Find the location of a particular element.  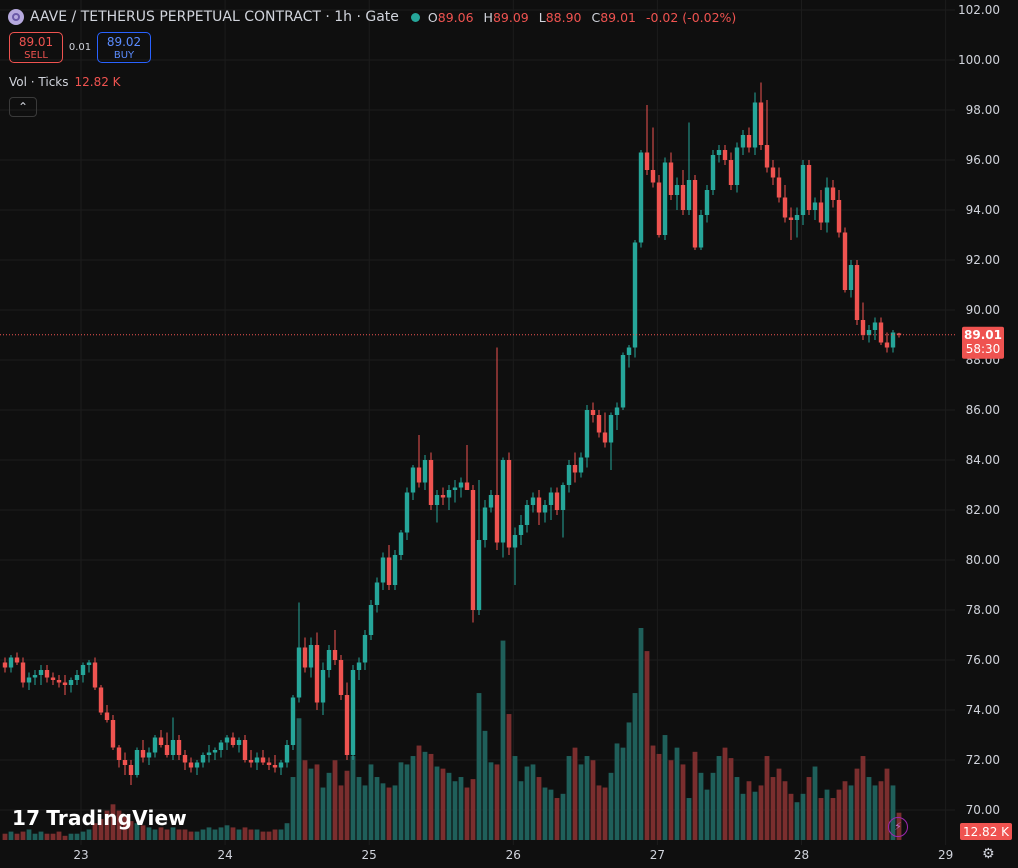

volume-badge: 12.82 K is located at coordinates (986, 831).